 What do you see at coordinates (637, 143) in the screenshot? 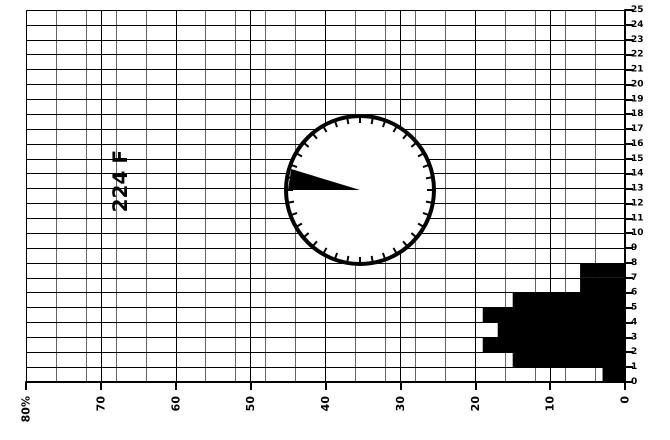
I see `y-tick-label: 16` at bounding box center [637, 143].